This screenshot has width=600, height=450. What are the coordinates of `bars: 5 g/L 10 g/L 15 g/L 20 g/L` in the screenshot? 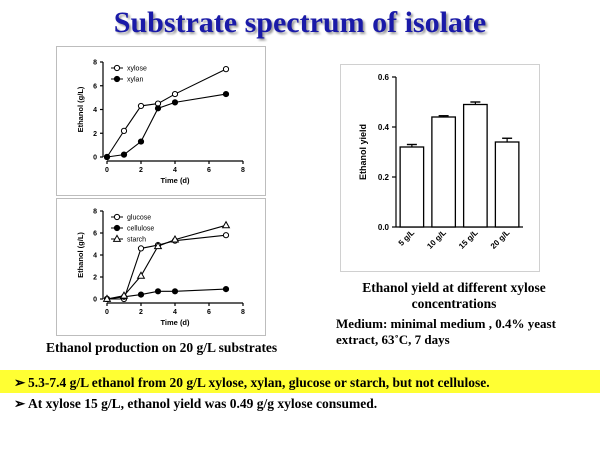 It's located at (458, 176).